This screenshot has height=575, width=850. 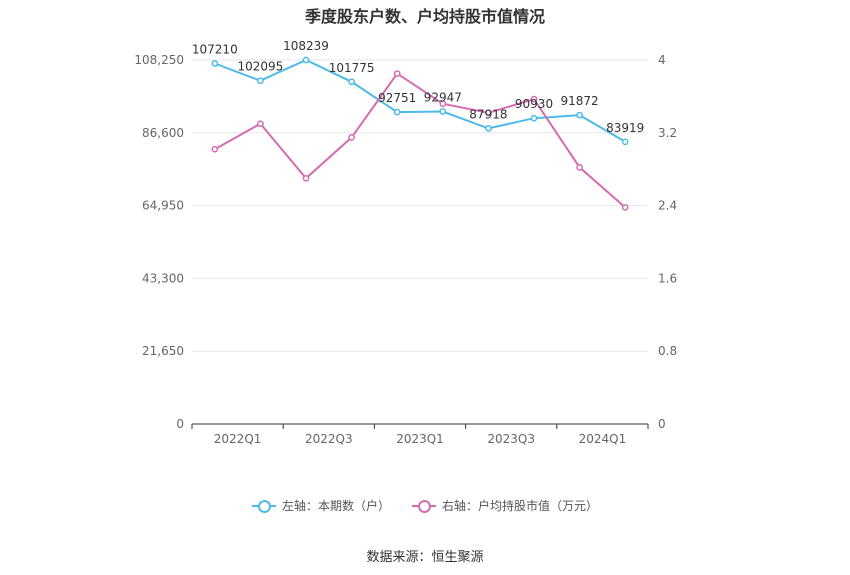 What do you see at coordinates (662, 424) in the screenshot?
I see `right-axis-tick-label: 0` at bounding box center [662, 424].